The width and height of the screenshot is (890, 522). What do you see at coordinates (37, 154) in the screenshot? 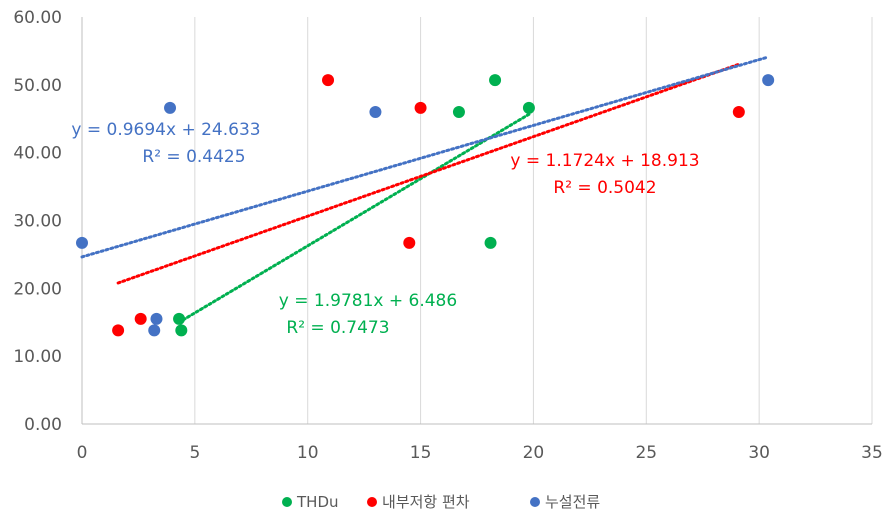
I see `y-tick-label: 40.00` at bounding box center [37, 154].